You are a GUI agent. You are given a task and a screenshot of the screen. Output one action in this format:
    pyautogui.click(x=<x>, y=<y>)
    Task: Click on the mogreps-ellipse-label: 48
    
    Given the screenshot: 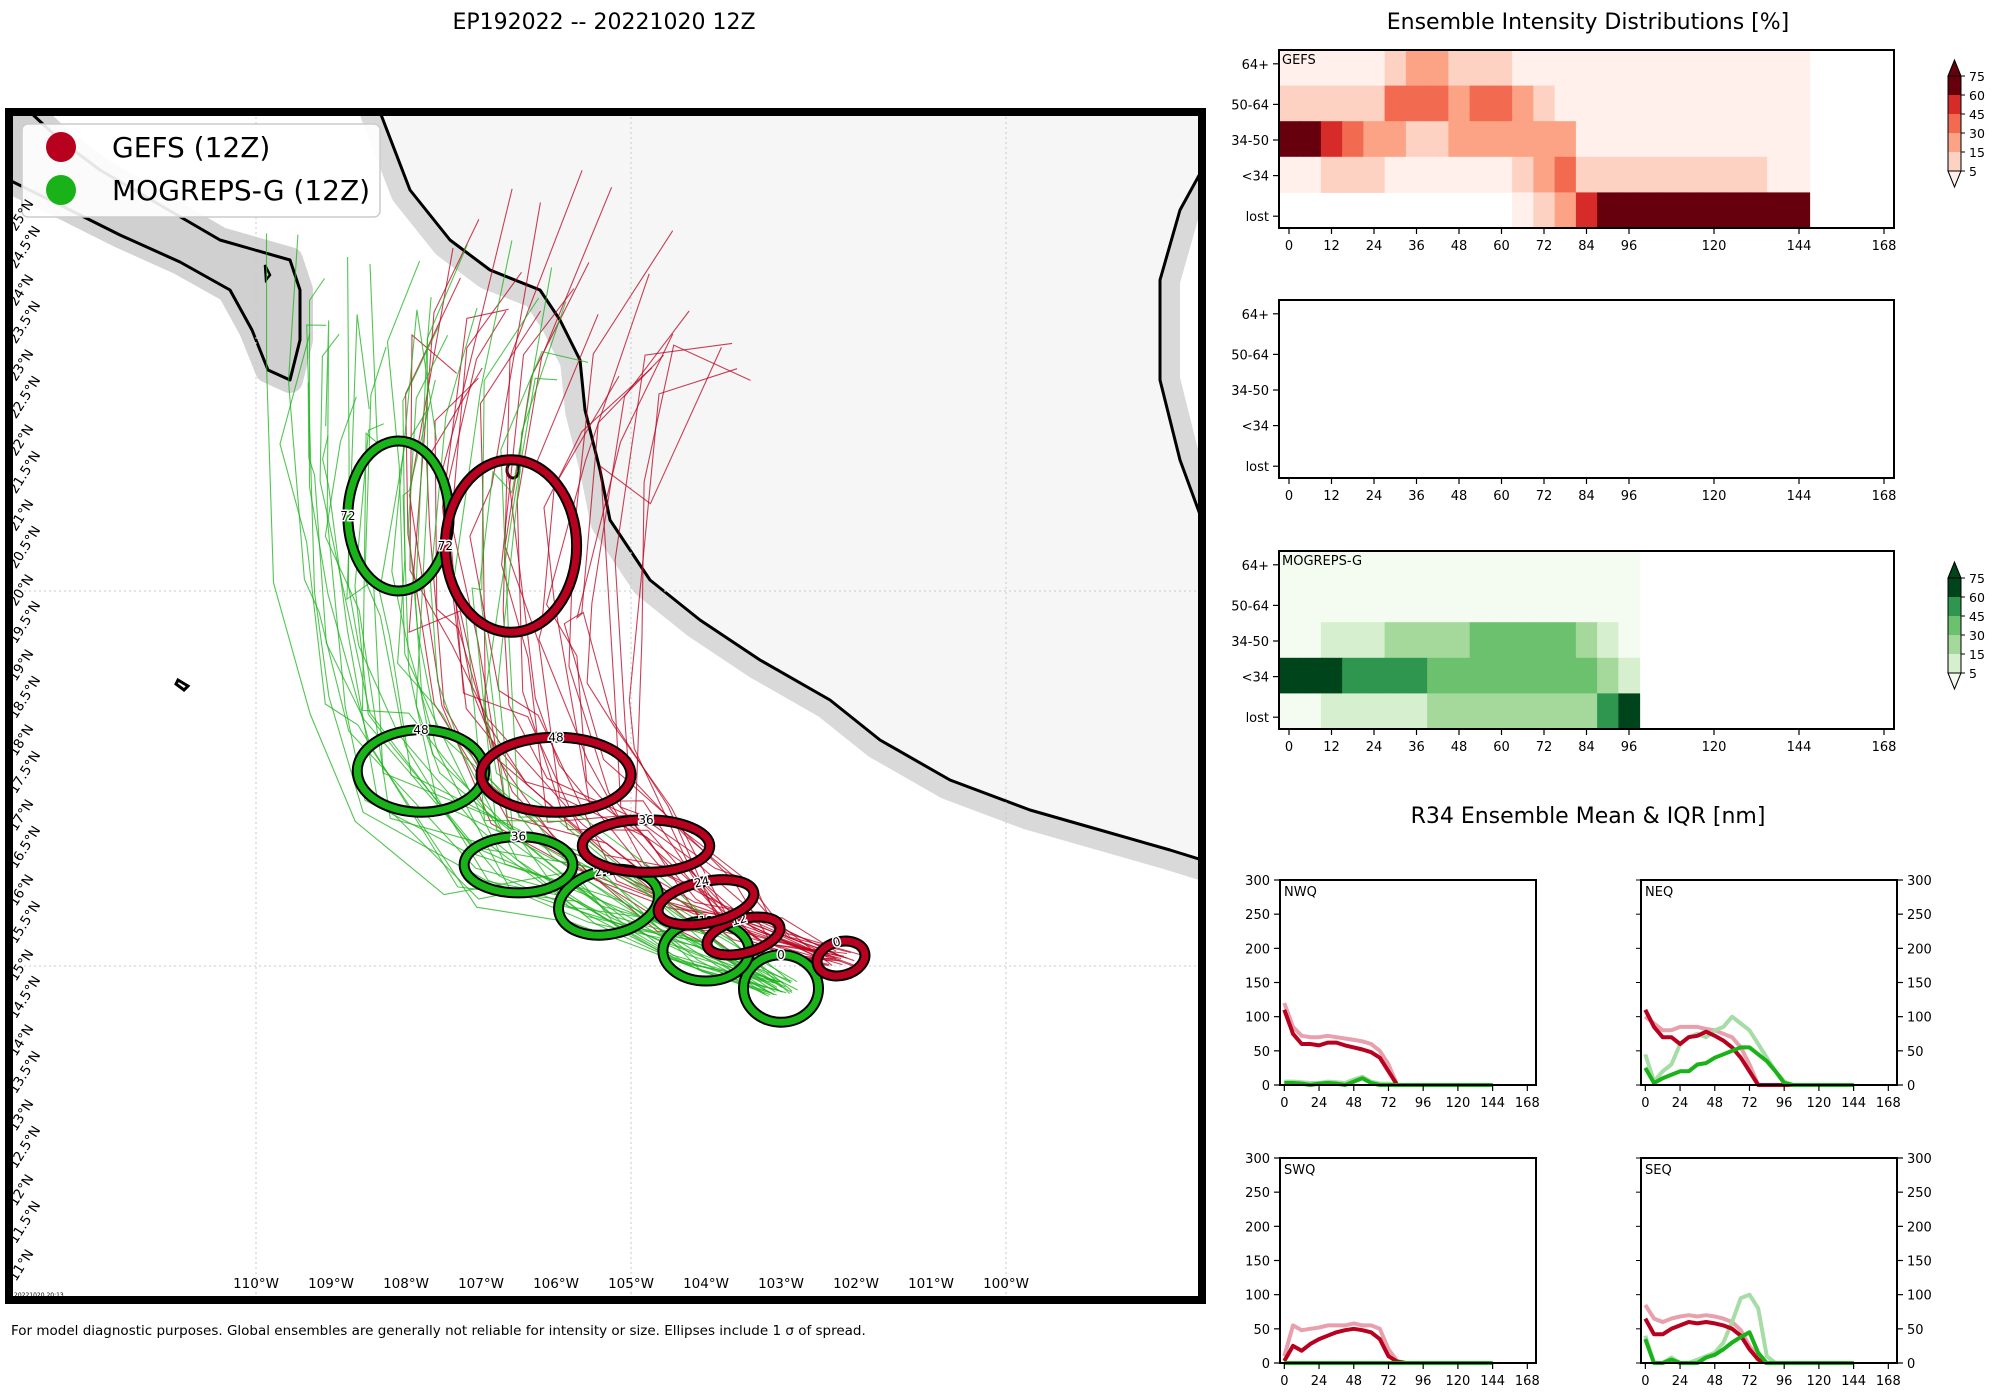 What is the action you would take?
    pyautogui.click(x=420, y=730)
    